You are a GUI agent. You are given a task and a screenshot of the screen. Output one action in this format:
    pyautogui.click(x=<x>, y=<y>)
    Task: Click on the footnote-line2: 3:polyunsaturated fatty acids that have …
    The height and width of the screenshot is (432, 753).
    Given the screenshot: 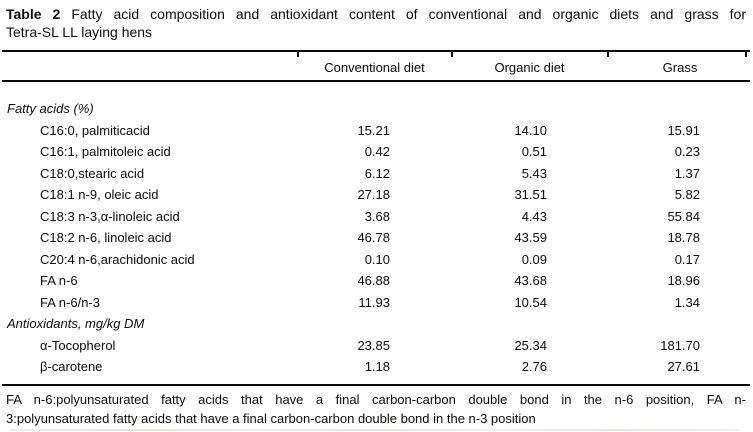 What is the action you would take?
    pyautogui.click(x=271, y=418)
    